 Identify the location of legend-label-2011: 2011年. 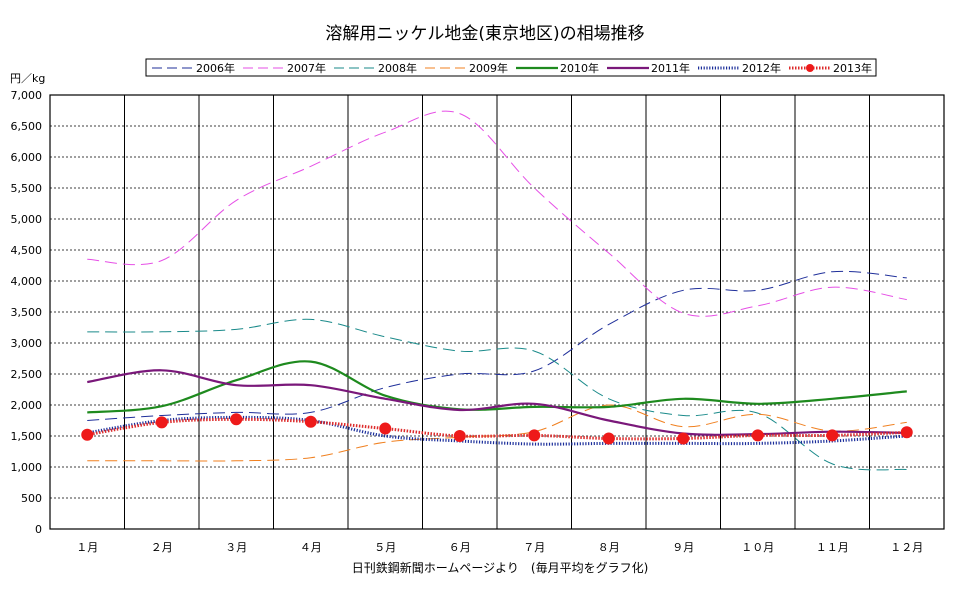
(670, 68).